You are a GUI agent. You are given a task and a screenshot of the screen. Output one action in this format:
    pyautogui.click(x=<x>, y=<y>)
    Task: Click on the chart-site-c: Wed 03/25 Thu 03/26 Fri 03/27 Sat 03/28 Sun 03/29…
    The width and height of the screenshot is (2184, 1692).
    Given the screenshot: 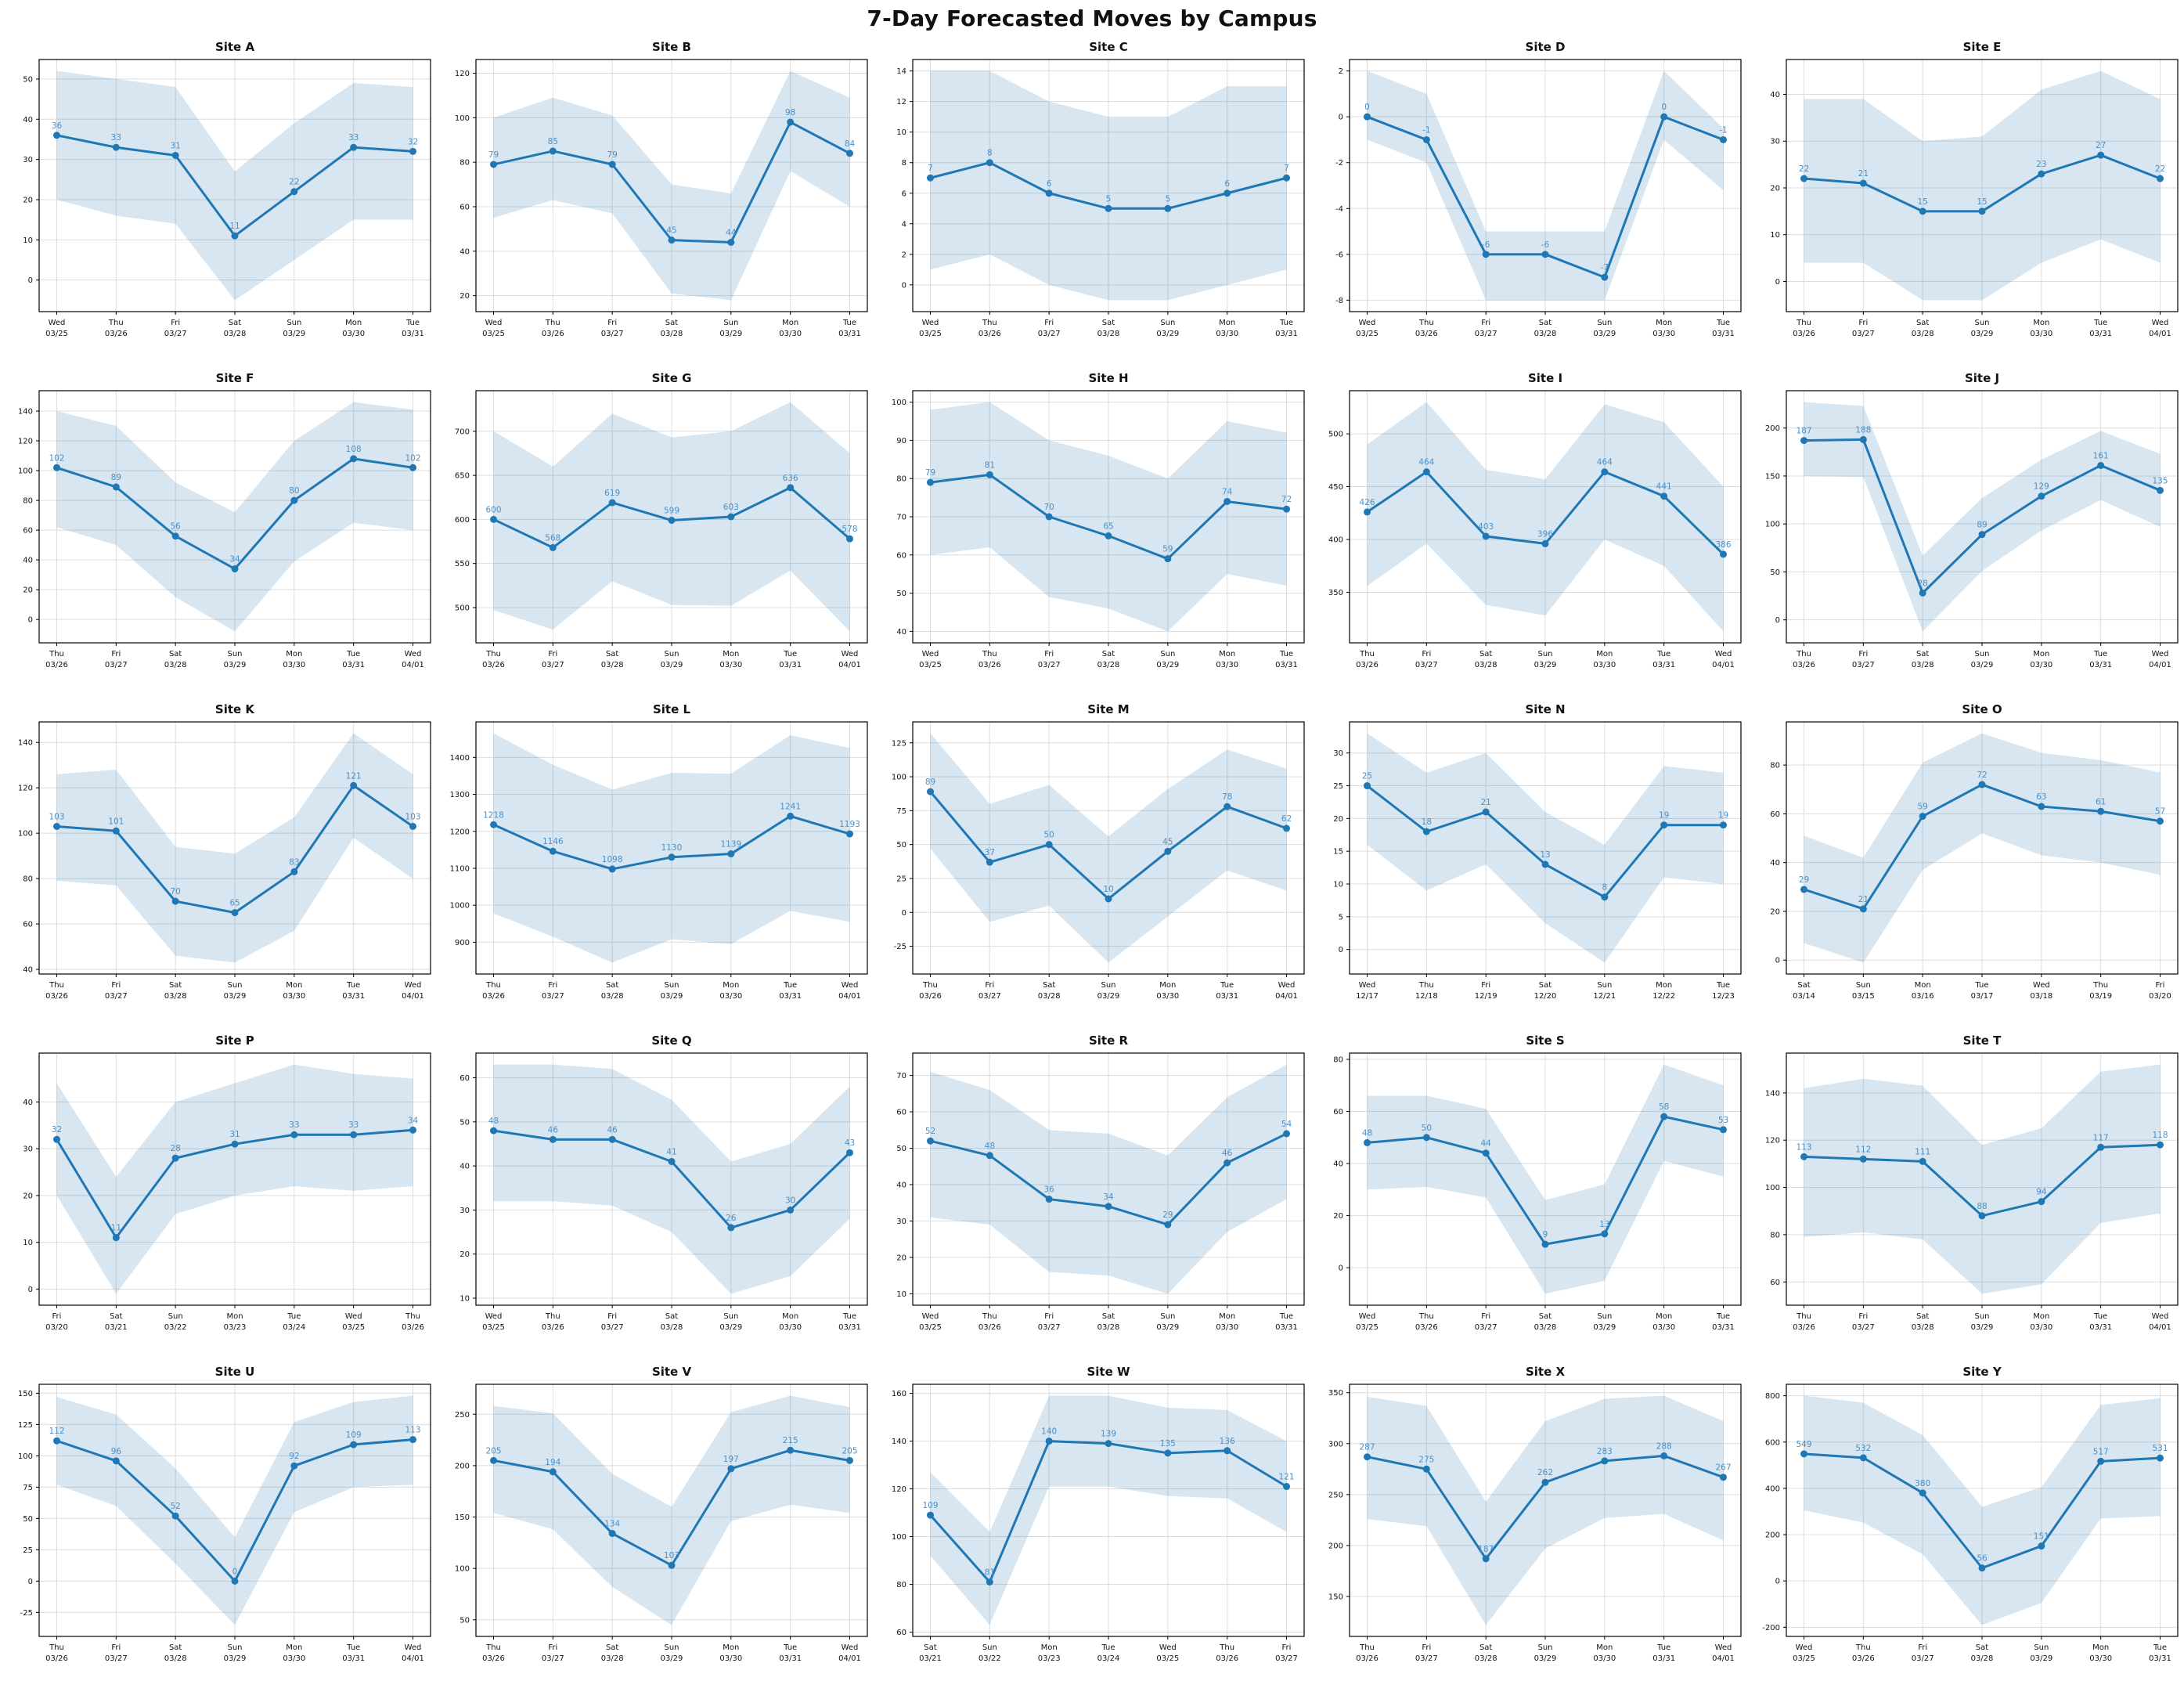 What is the action you would take?
    pyautogui.click(x=1100, y=189)
    